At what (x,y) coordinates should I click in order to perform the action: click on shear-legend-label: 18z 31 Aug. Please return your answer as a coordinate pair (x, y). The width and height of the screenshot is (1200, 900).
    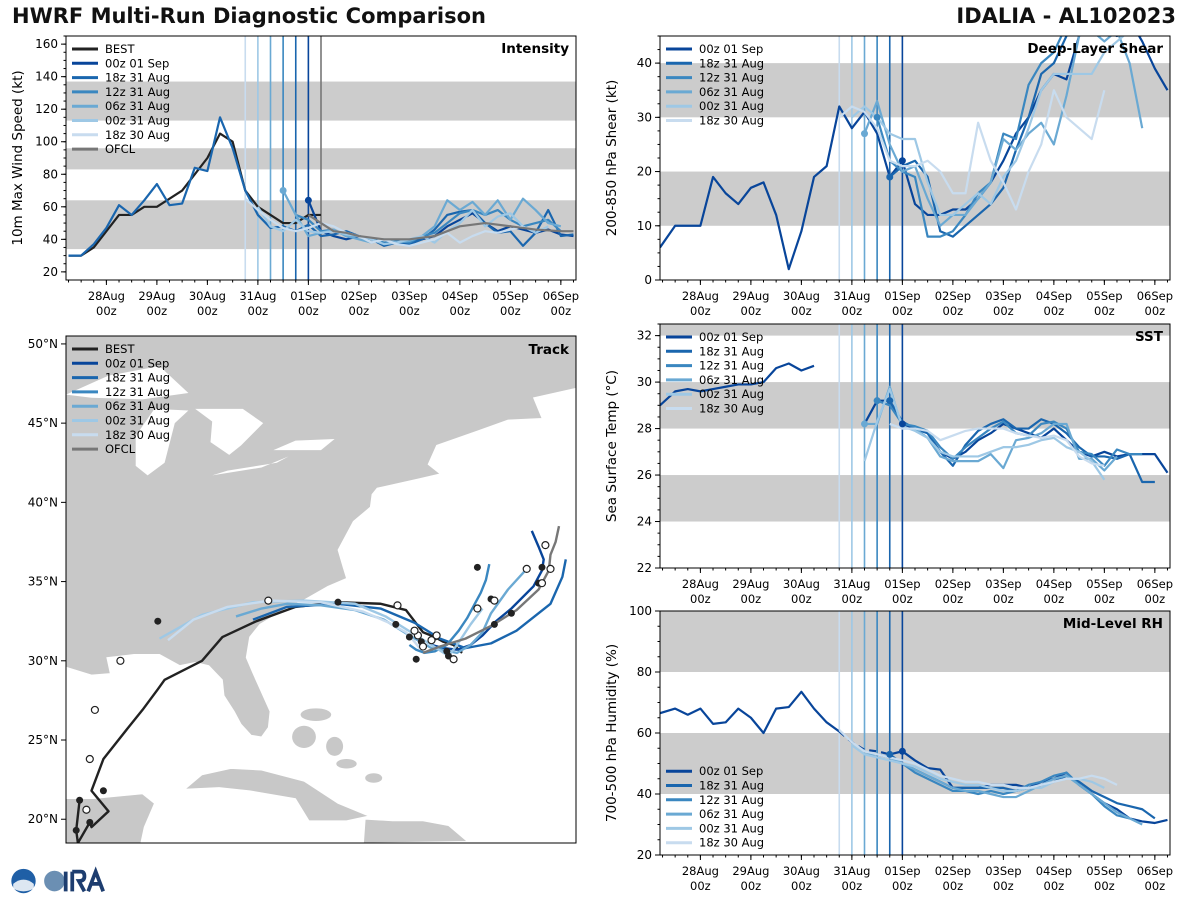
    Looking at the image, I should click on (731, 63).